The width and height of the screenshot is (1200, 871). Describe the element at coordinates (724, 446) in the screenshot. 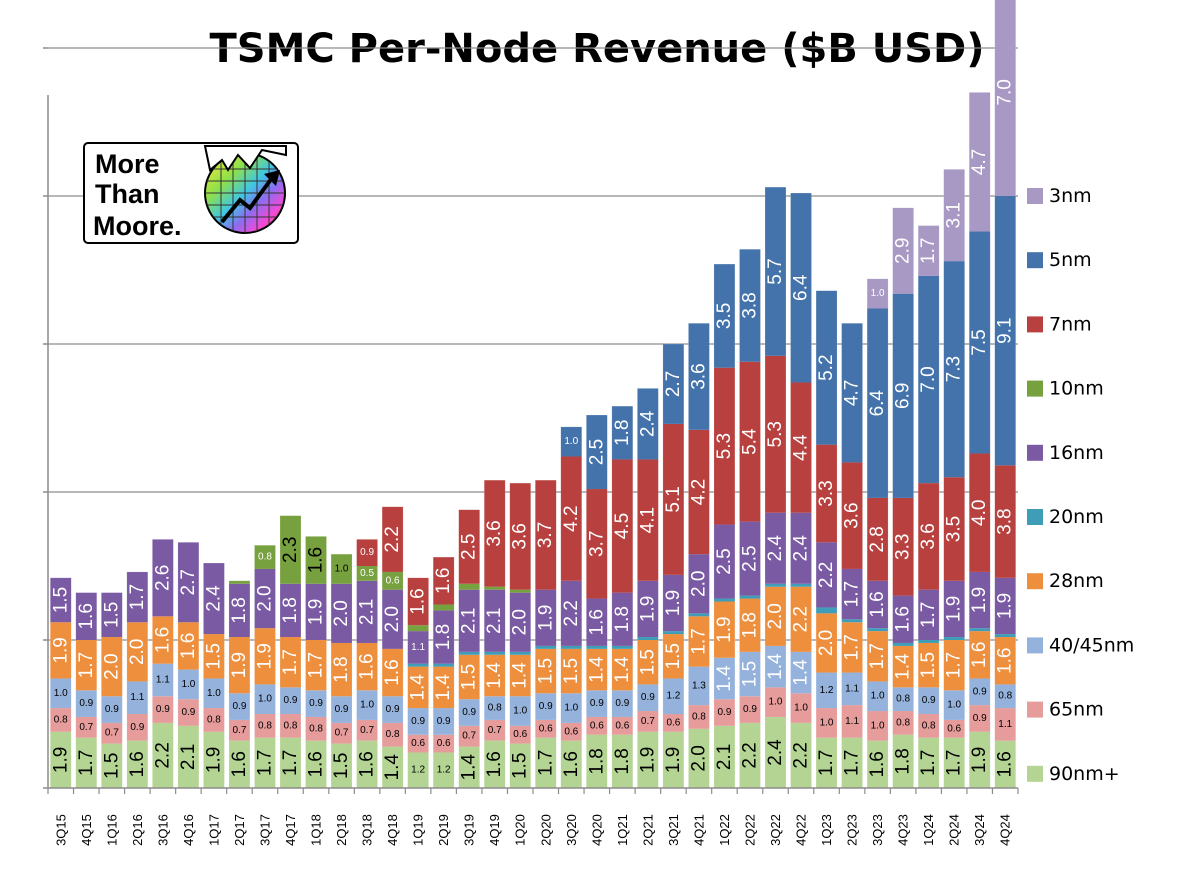

I see `data-label: 5.3` at that location.